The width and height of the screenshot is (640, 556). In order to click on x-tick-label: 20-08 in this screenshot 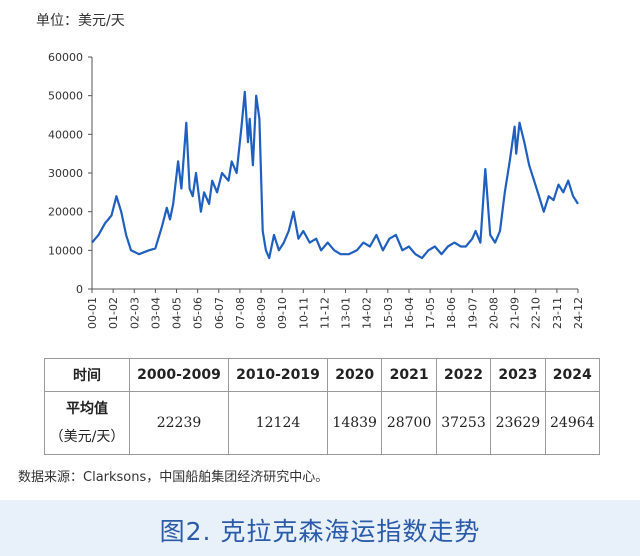, I will do `click(493, 313)`.